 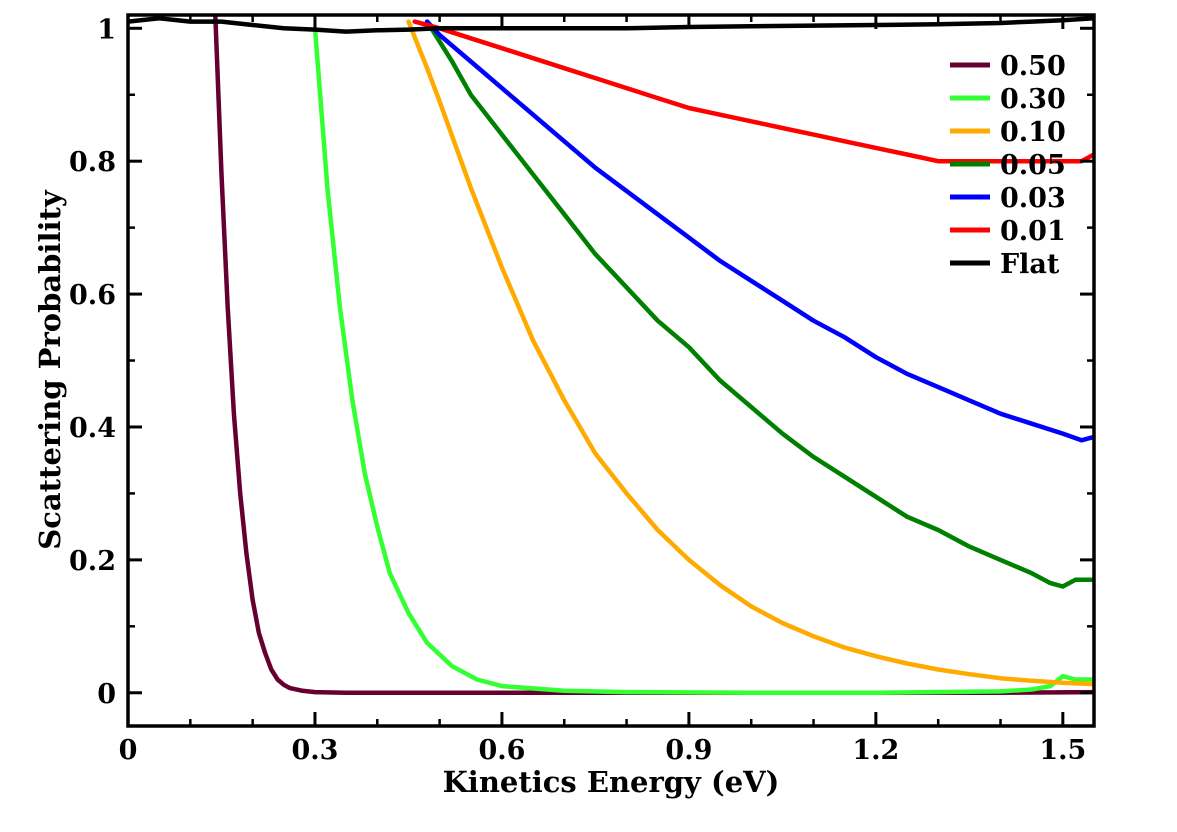 I want to click on x-tick-label: 1.5, so click(x=1062, y=750).